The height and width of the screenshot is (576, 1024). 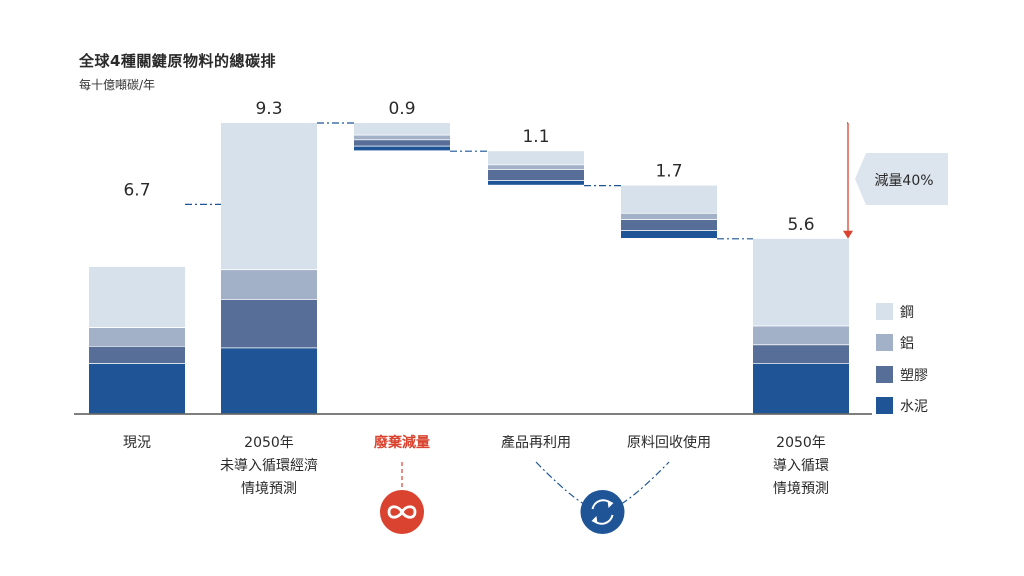 I want to click on x-tick-label: 原料回收使用, so click(x=669, y=442).